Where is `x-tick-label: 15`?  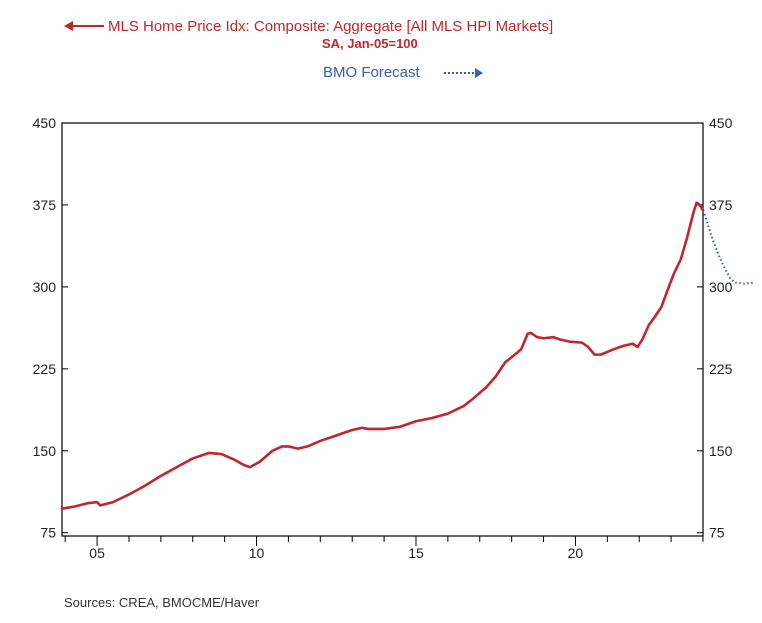
x-tick-label: 15 is located at coordinates (416, 553).